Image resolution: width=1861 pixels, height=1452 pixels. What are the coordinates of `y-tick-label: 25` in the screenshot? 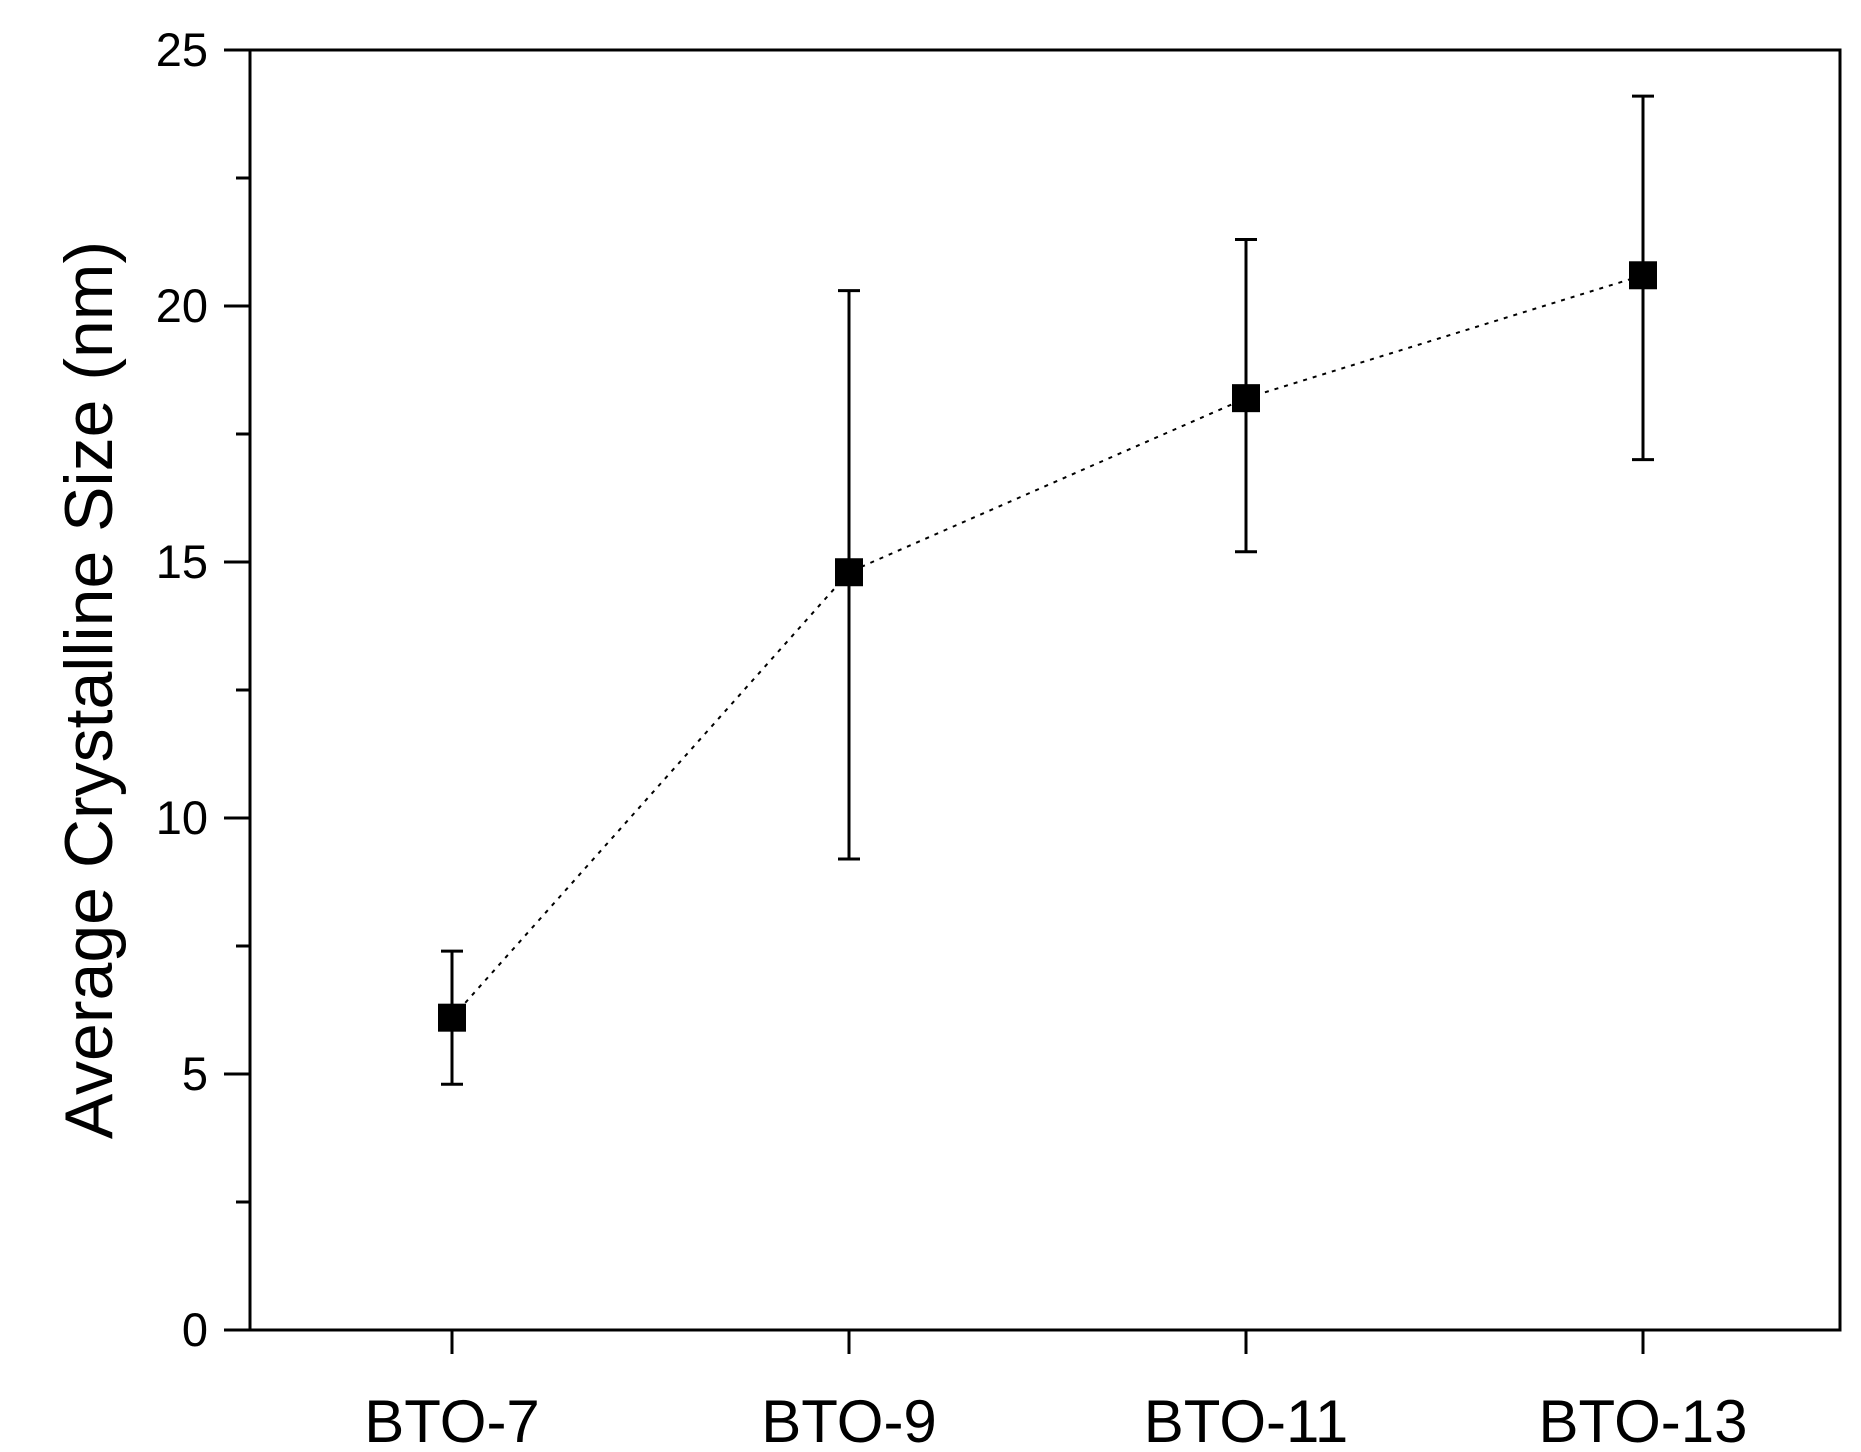 It's located at (182, 49).